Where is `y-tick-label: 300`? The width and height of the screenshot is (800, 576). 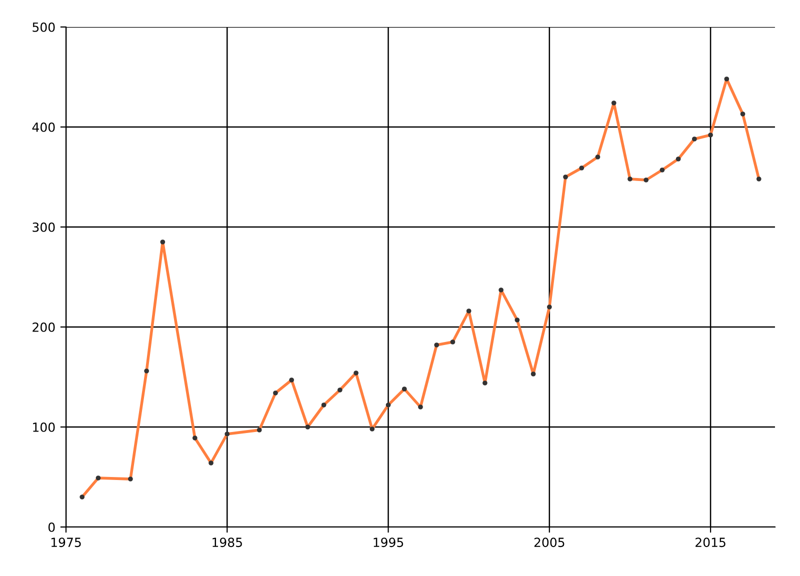
y-tick-label: 300 is located at coordinates (43, 227).